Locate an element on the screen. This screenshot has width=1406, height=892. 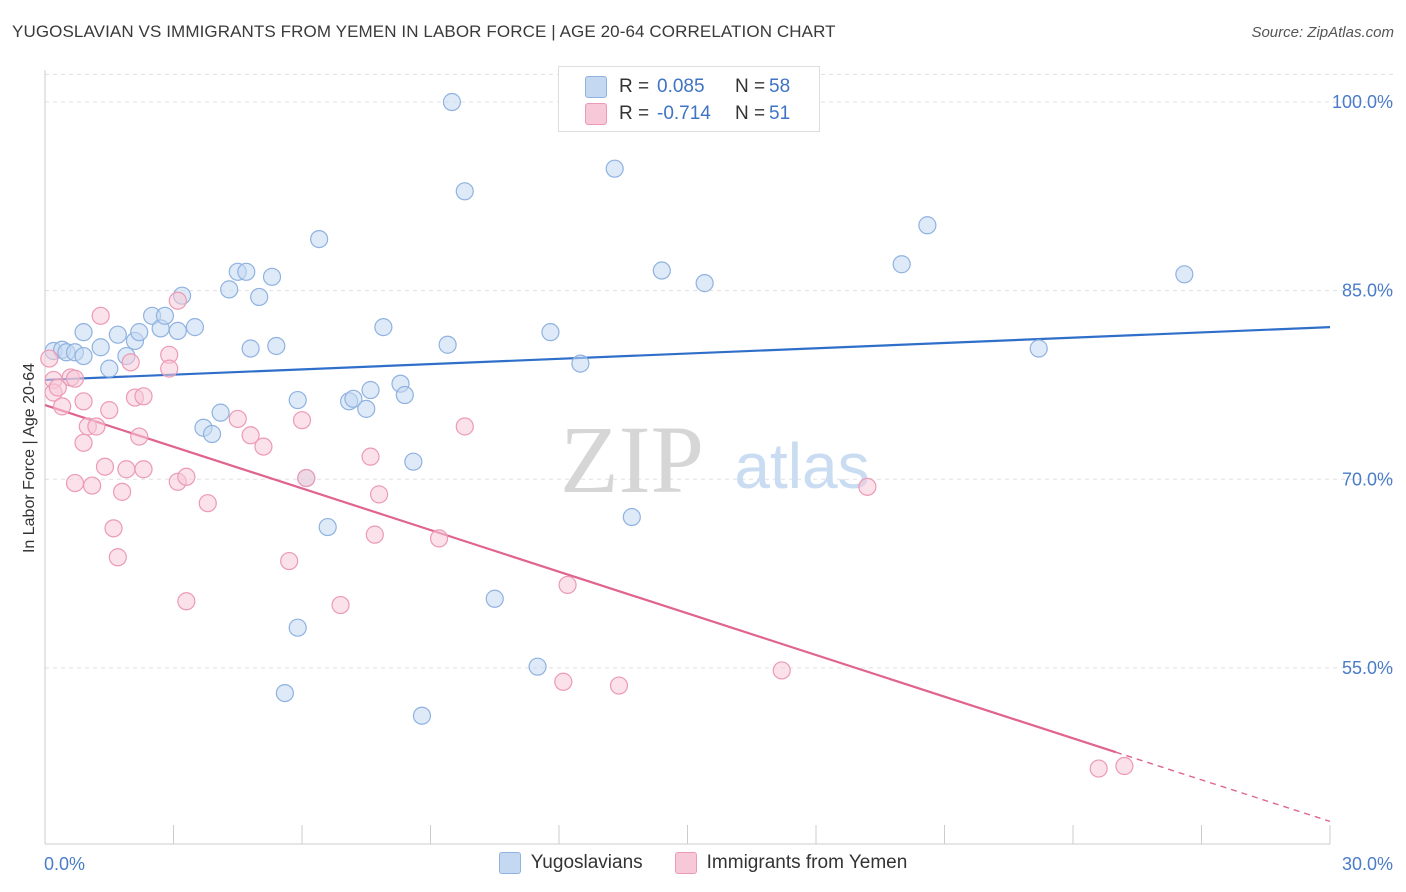
legend-item-yugoslavians: Yugoslavians is located at coordinates (570, 863).